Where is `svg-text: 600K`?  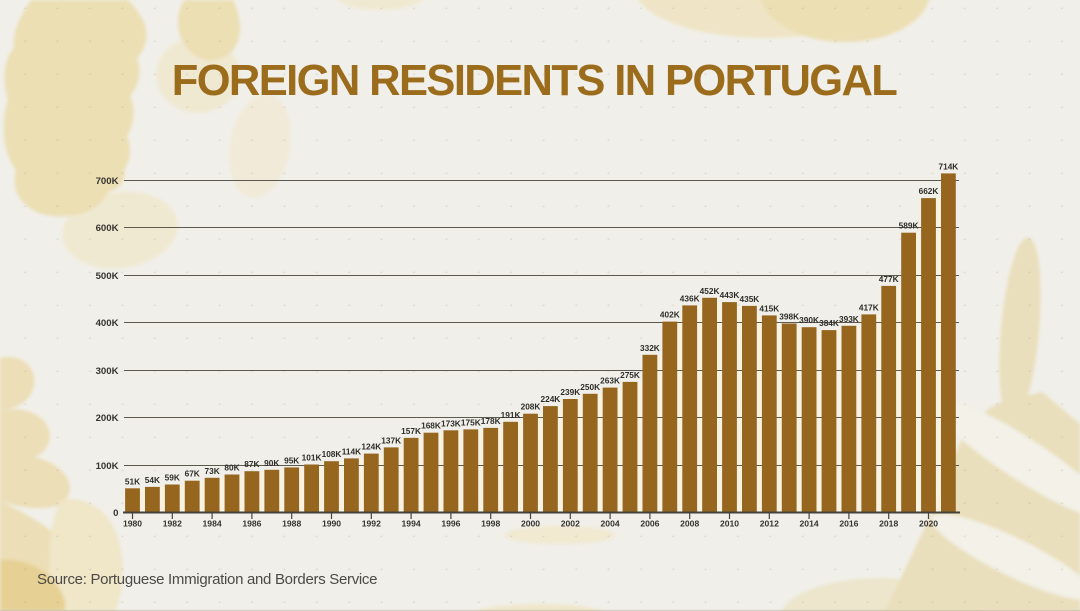
svg-text: 600K is located at coordinates (107, 228).